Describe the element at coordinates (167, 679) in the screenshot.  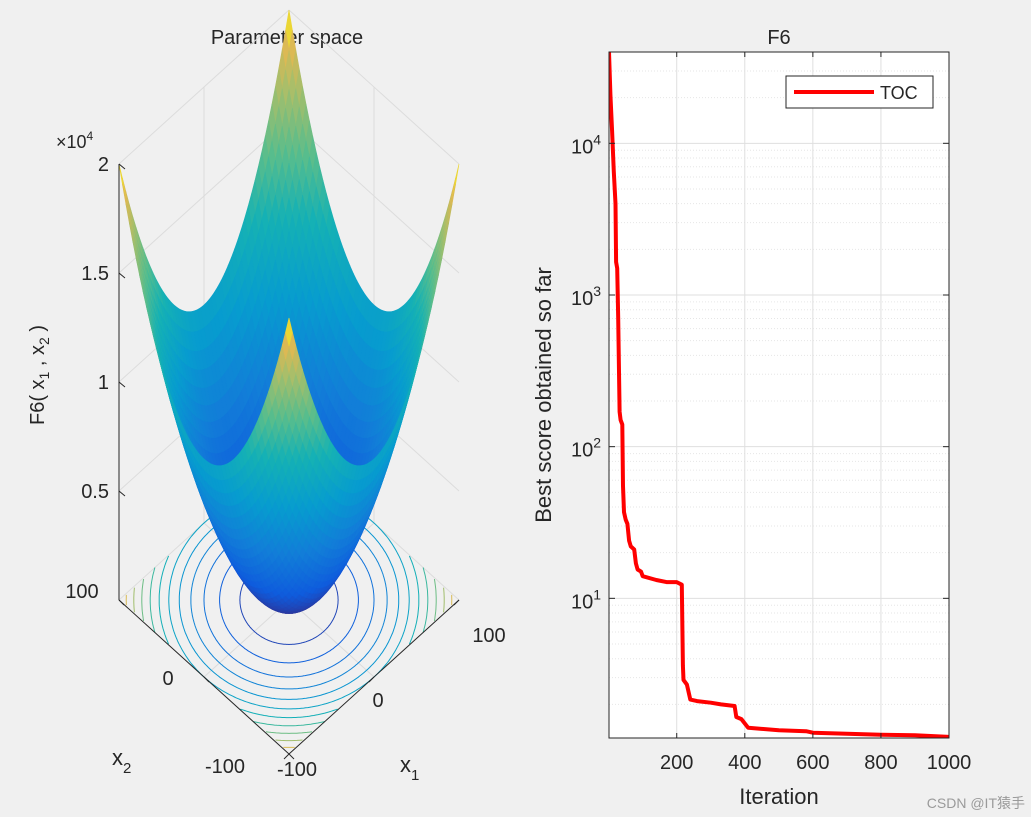
I see `x2-tick-label-1: 0` at that location.